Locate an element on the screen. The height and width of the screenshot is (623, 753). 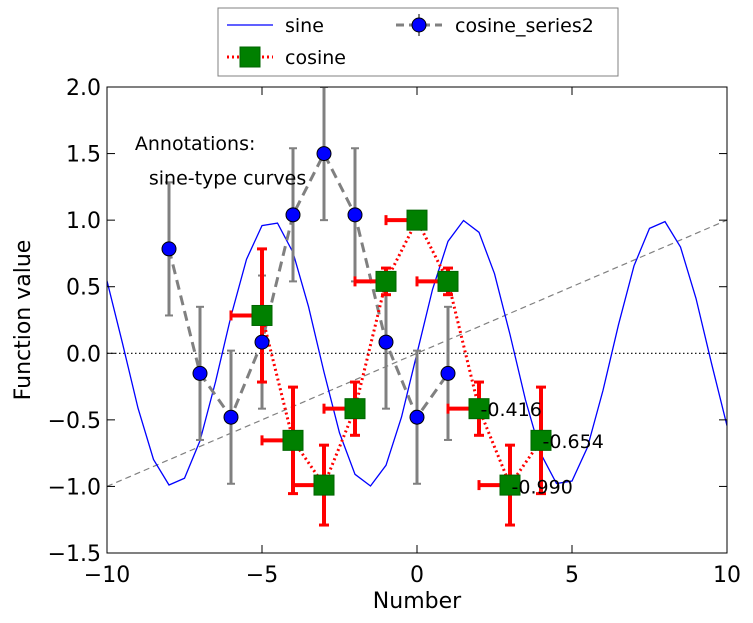
y-tick-label: 1.0 is located at coordinates (83, 221).